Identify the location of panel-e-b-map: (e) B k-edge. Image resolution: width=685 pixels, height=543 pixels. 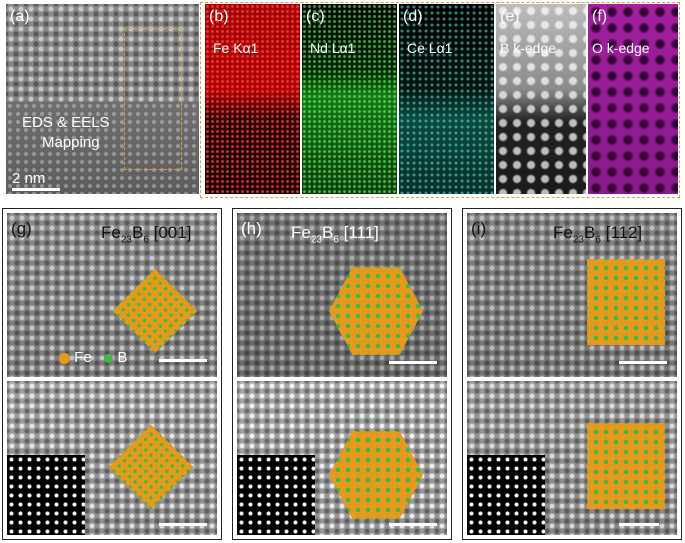
(541, 99).